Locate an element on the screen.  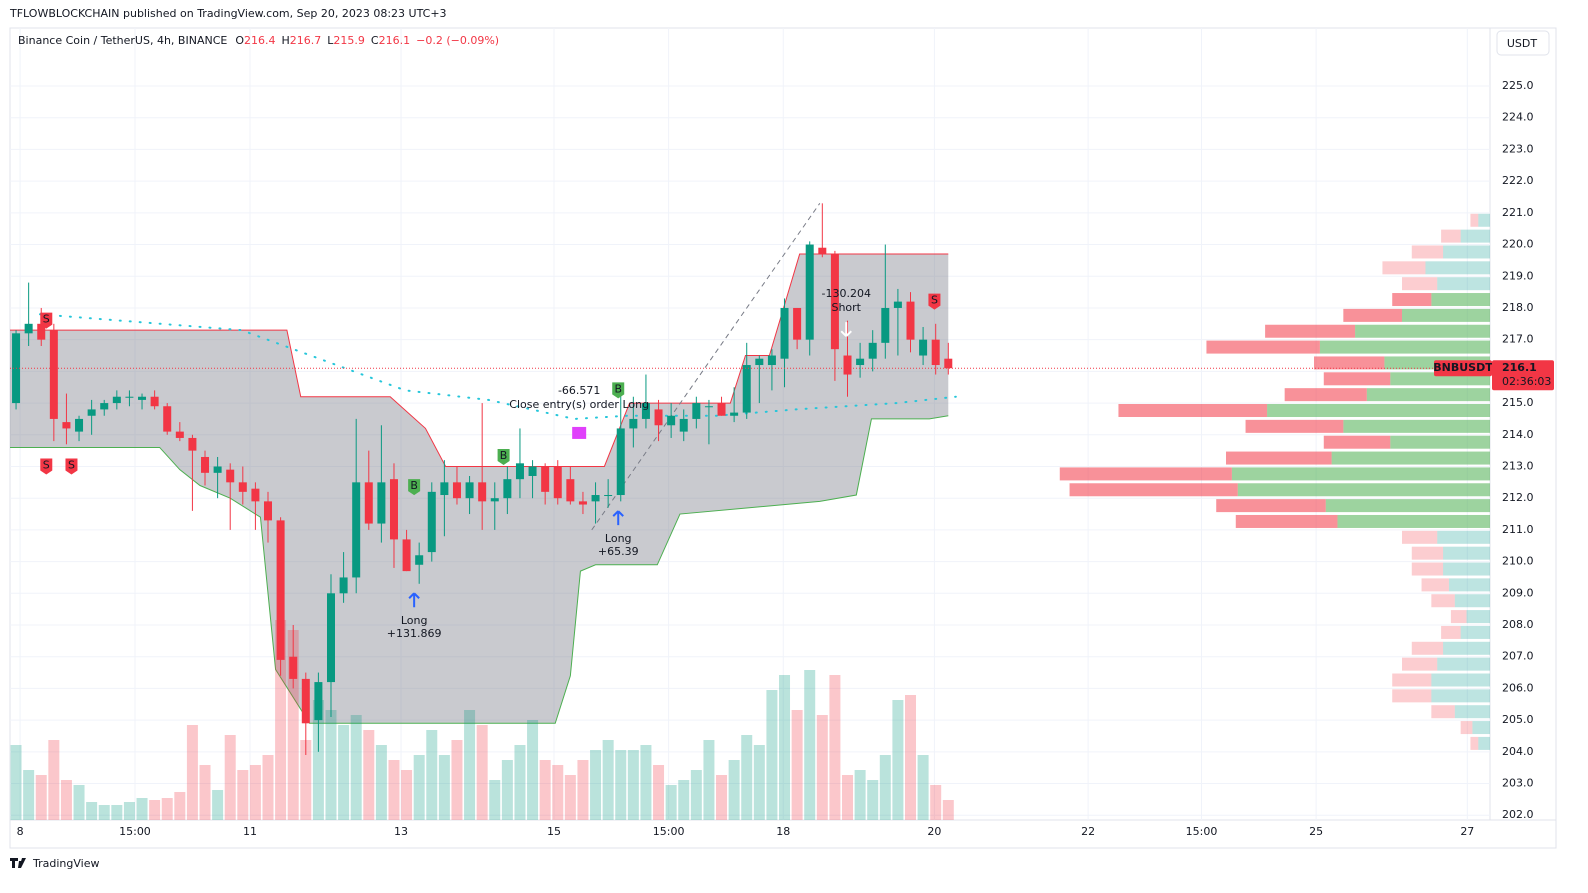
x-tick-label: 20 is located at coordinates (934, 831).